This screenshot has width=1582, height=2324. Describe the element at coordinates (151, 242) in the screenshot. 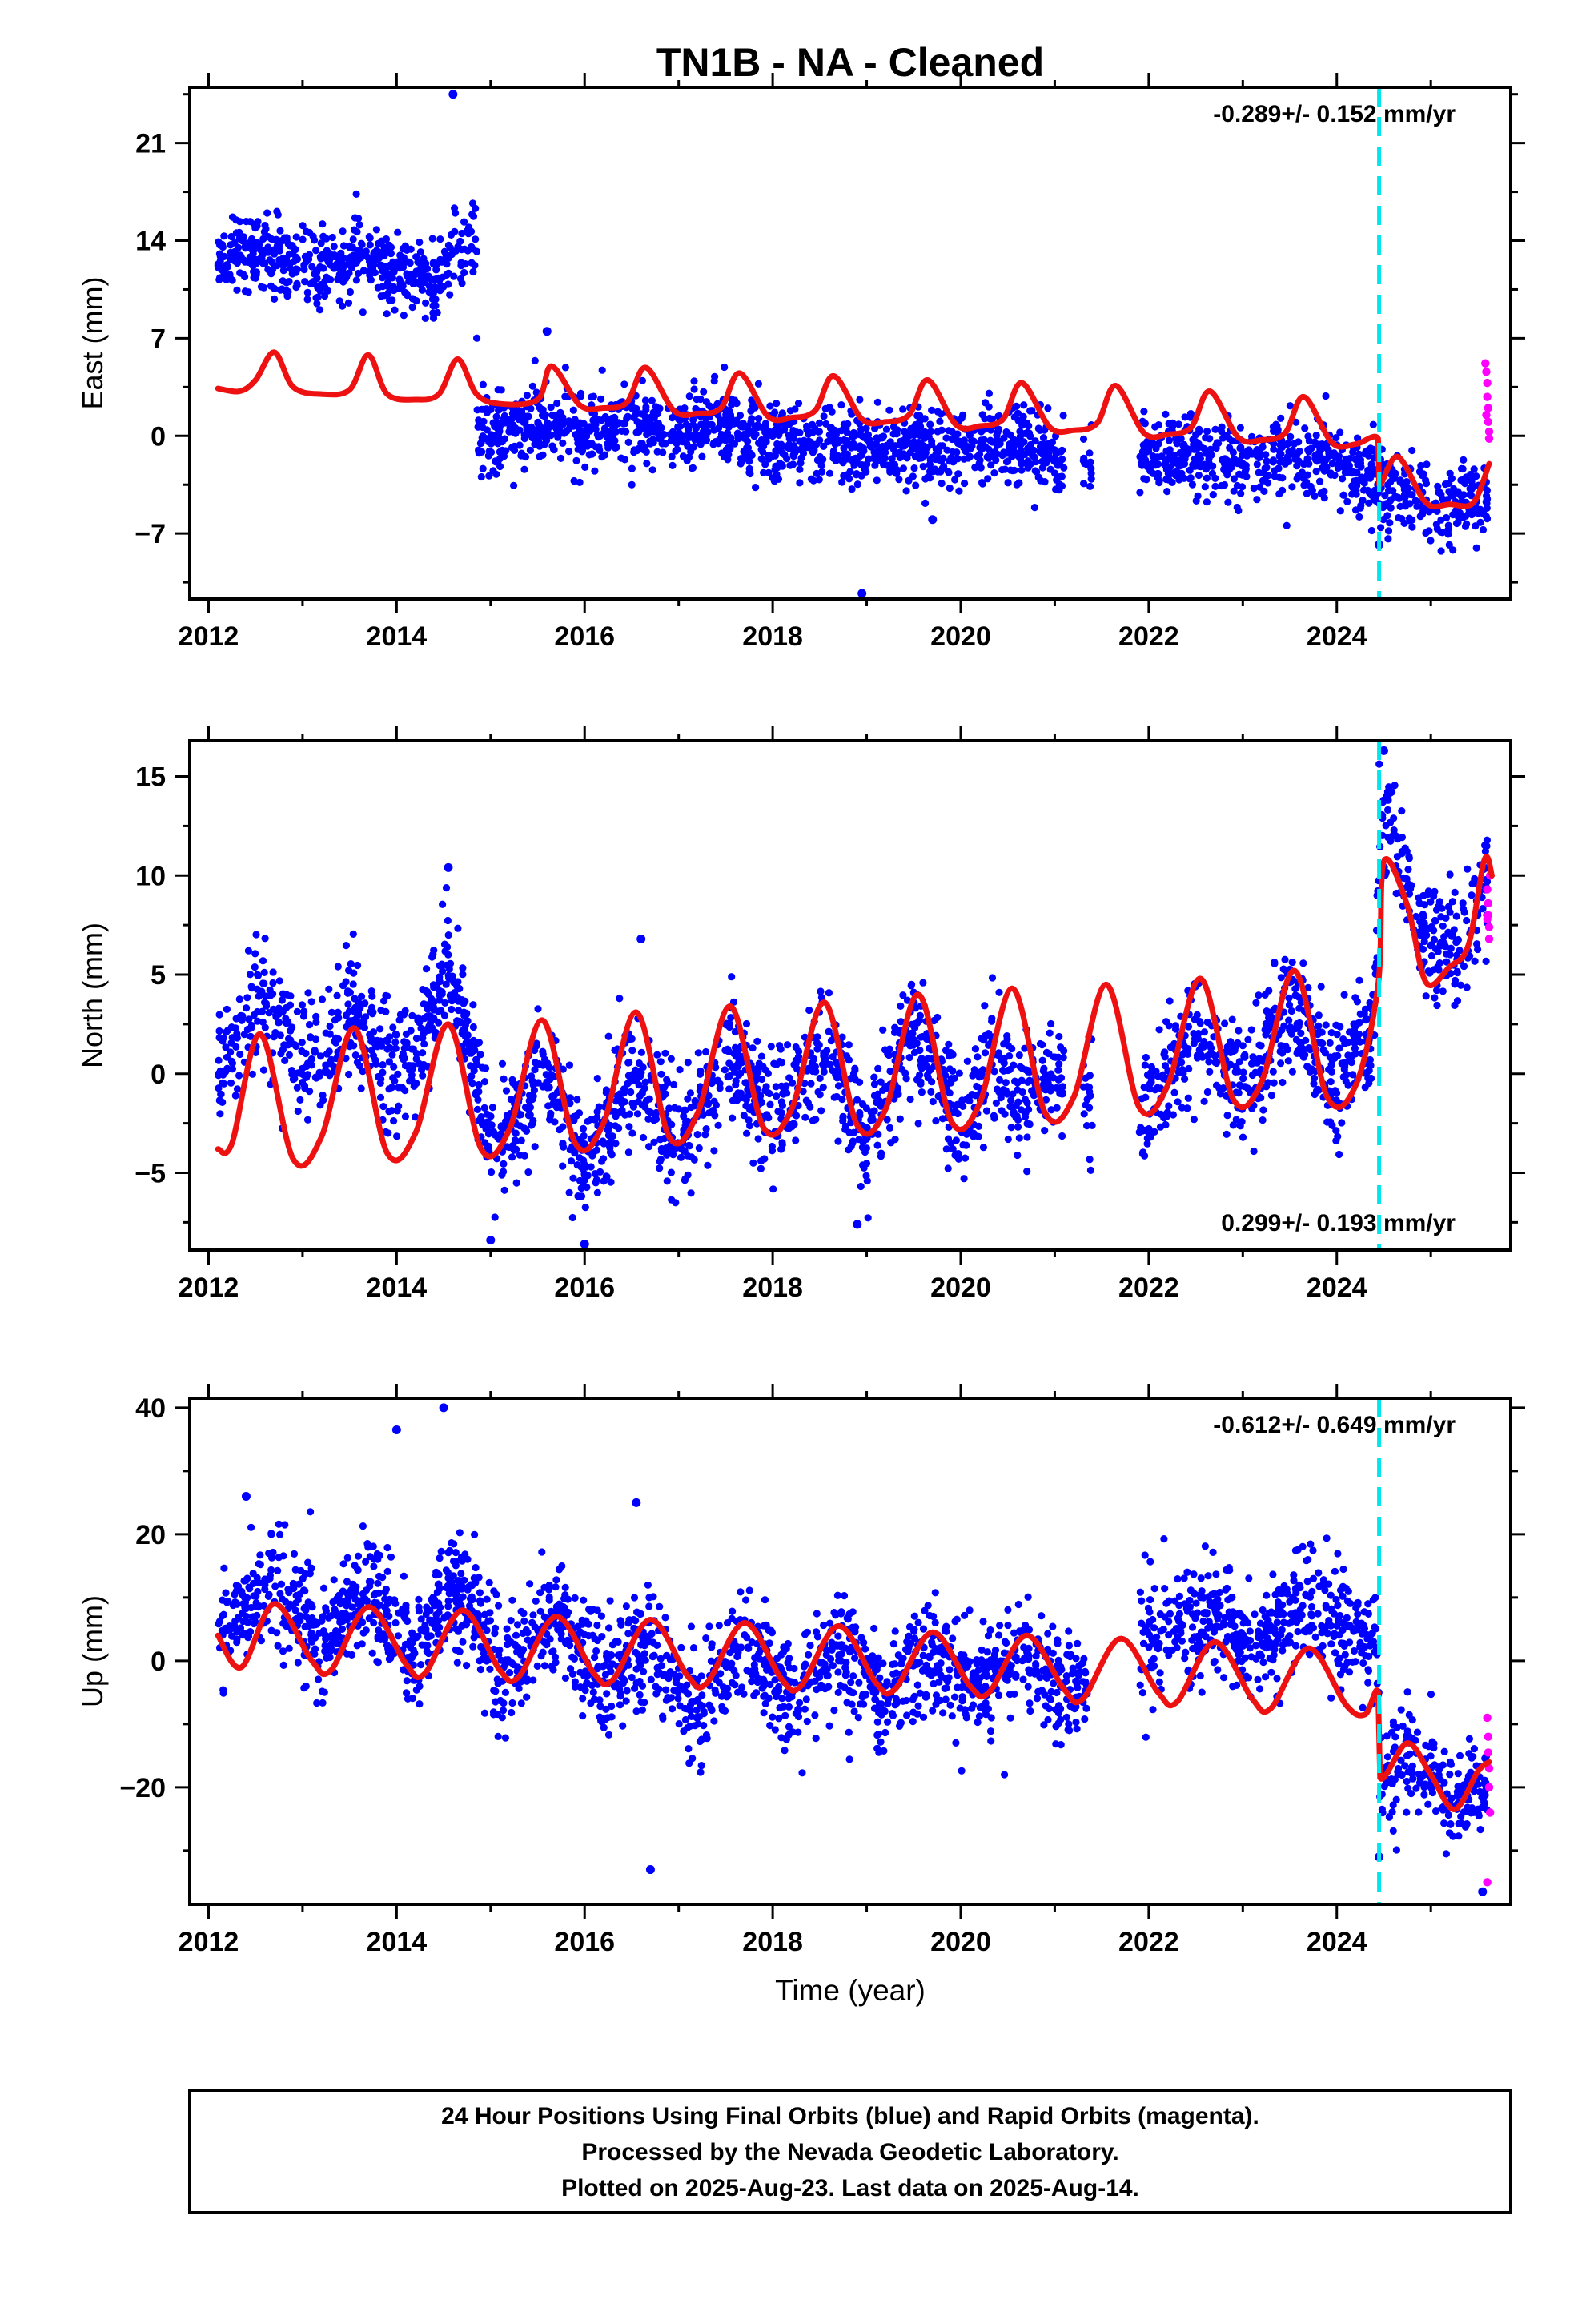

I see `y-tick-label-3: 14` at that location.